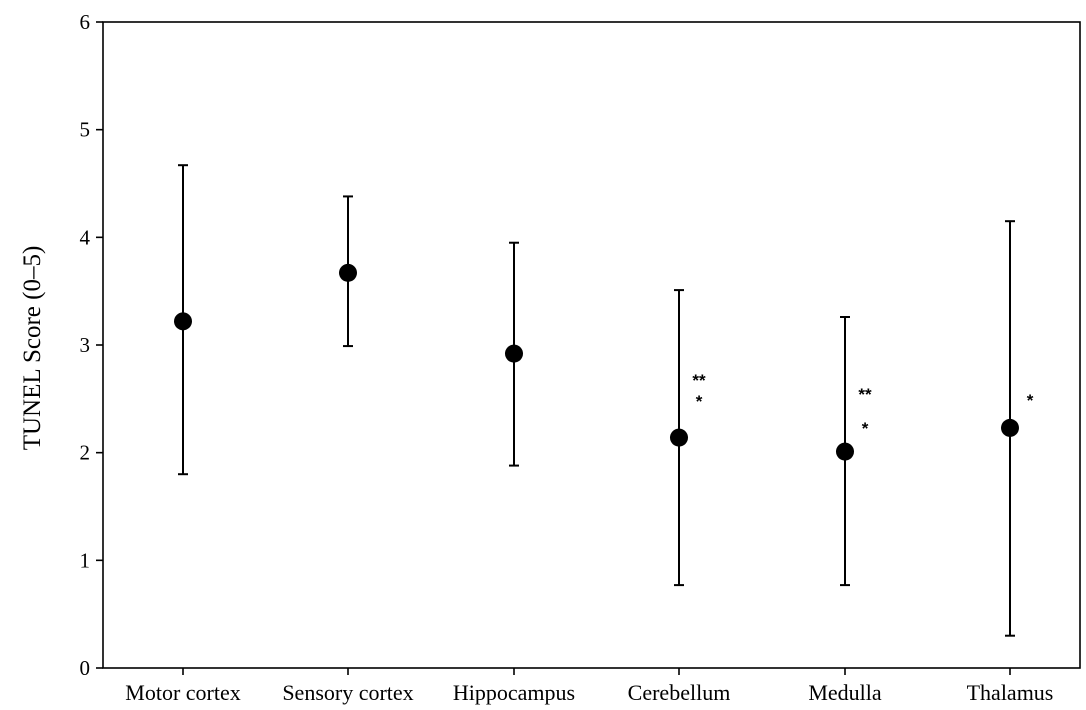 The image size is (1086, 710). What do you see at coordinates (347, 692) in the screenshot?
I see `x-tick-label: Sensory cortex` at bounding box center [347, 692].